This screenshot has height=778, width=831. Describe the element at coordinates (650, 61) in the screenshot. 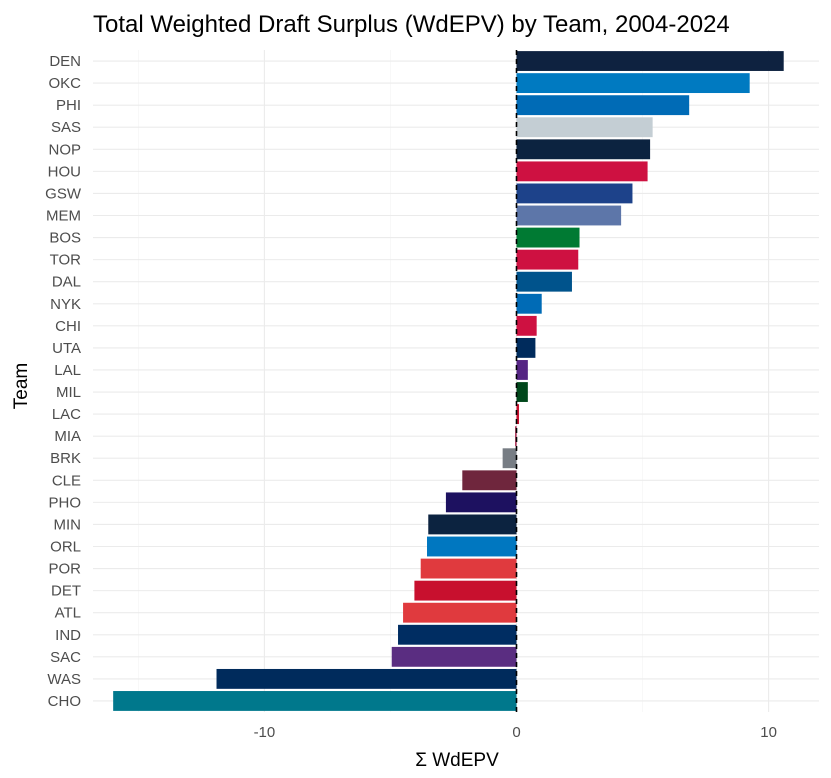

I see `bar-den` at that location.